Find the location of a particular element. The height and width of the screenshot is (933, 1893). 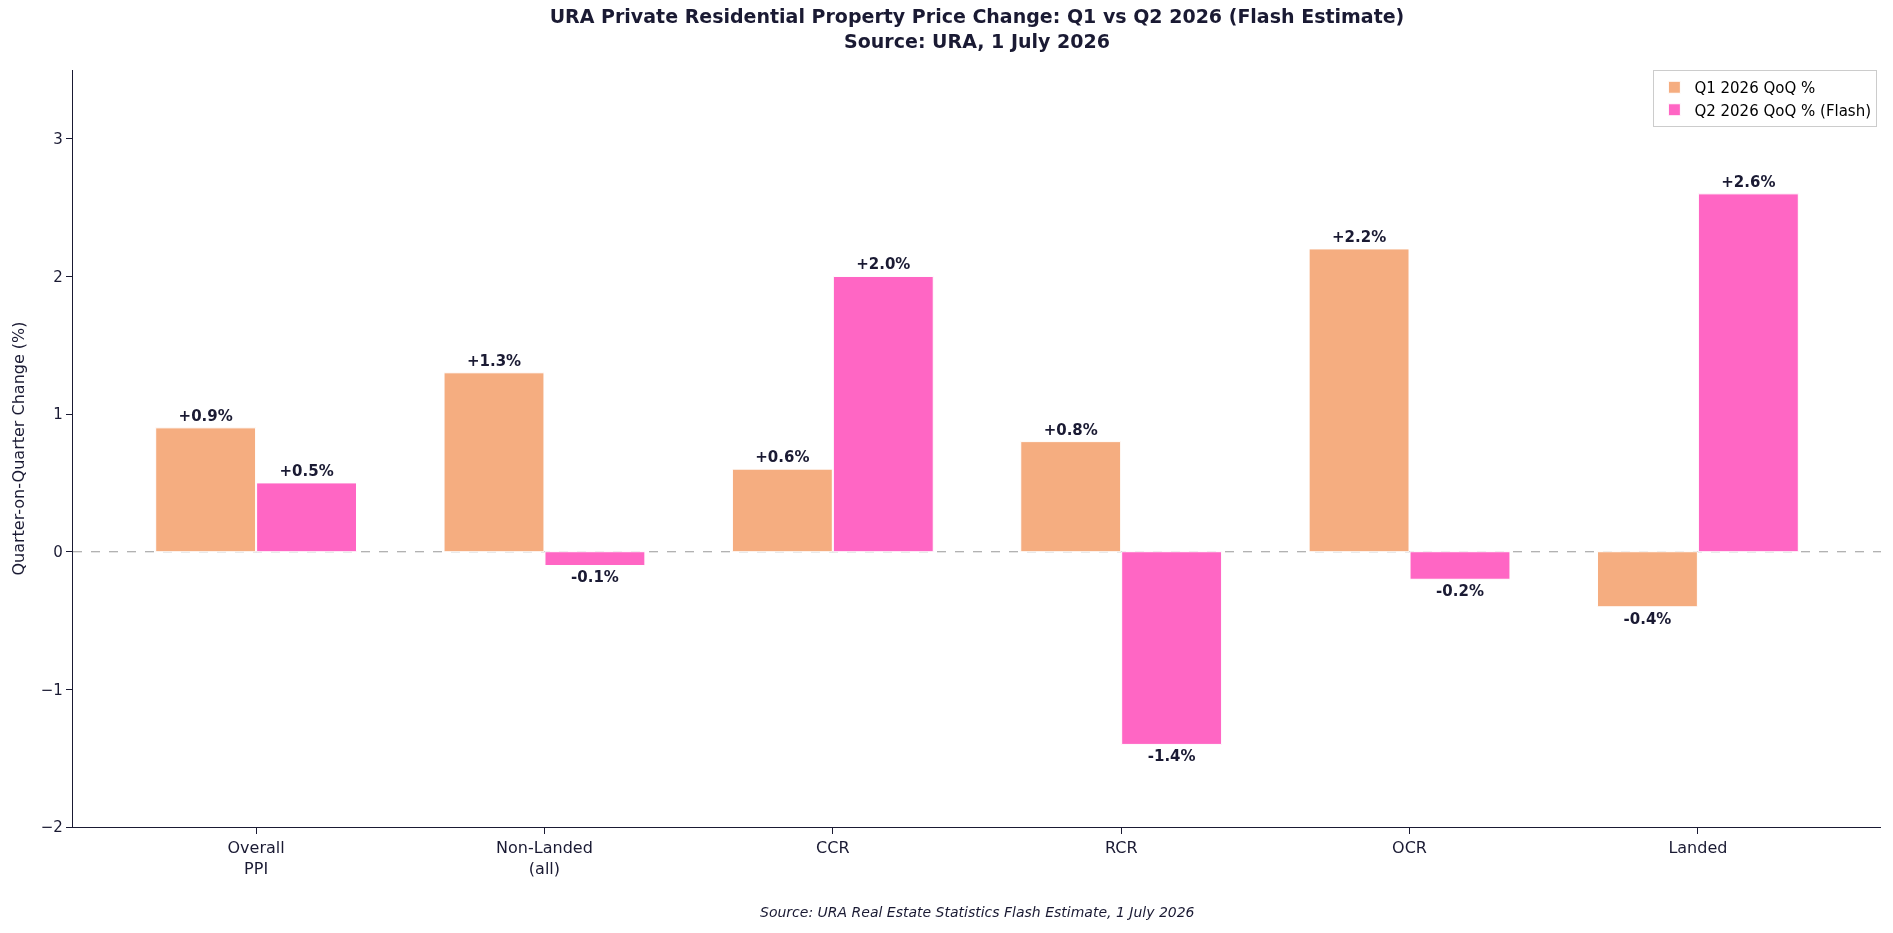

chart-subtitle: Source: URA, 1 July 2026 is located at coordinates (977, 41).